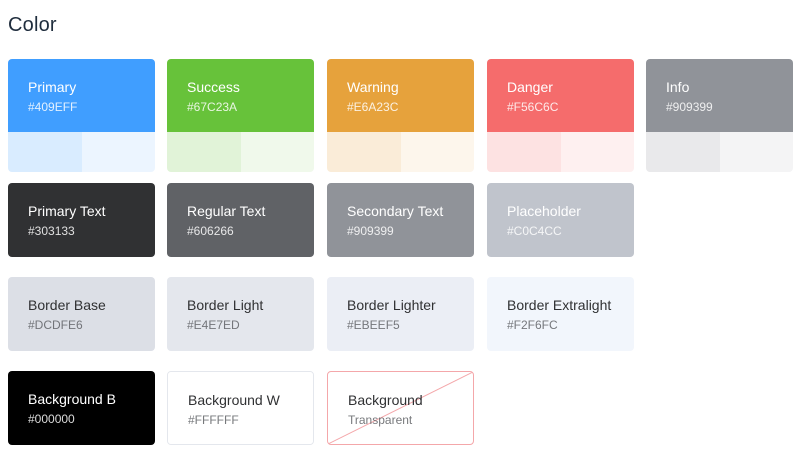 Image resolution: width=809 pixels, height=476 pixels. I want to click on swatch-name: Background B, so click(72, 399).